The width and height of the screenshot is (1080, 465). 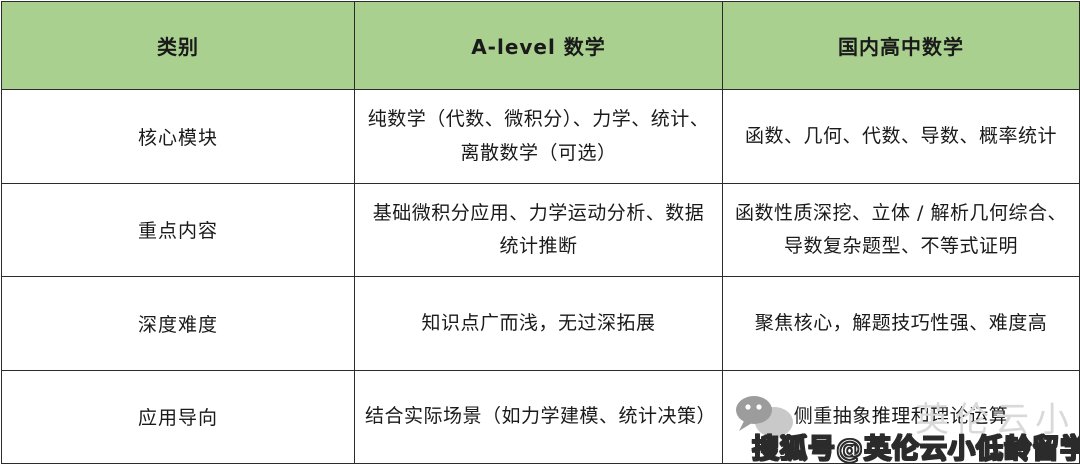 What do you see at coordinates (178, 230) in the screenshot?
I see `row-label-key-content: 重点内容` at bounding box center [178, 230].